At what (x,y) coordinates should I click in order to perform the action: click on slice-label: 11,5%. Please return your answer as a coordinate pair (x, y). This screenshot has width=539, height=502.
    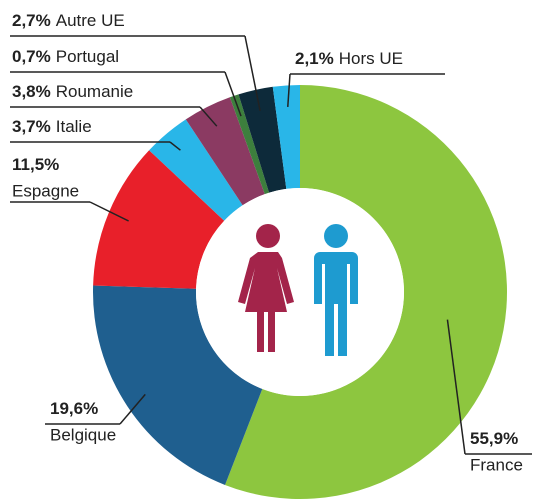
    Looking at the image, I should click on (35, 164).